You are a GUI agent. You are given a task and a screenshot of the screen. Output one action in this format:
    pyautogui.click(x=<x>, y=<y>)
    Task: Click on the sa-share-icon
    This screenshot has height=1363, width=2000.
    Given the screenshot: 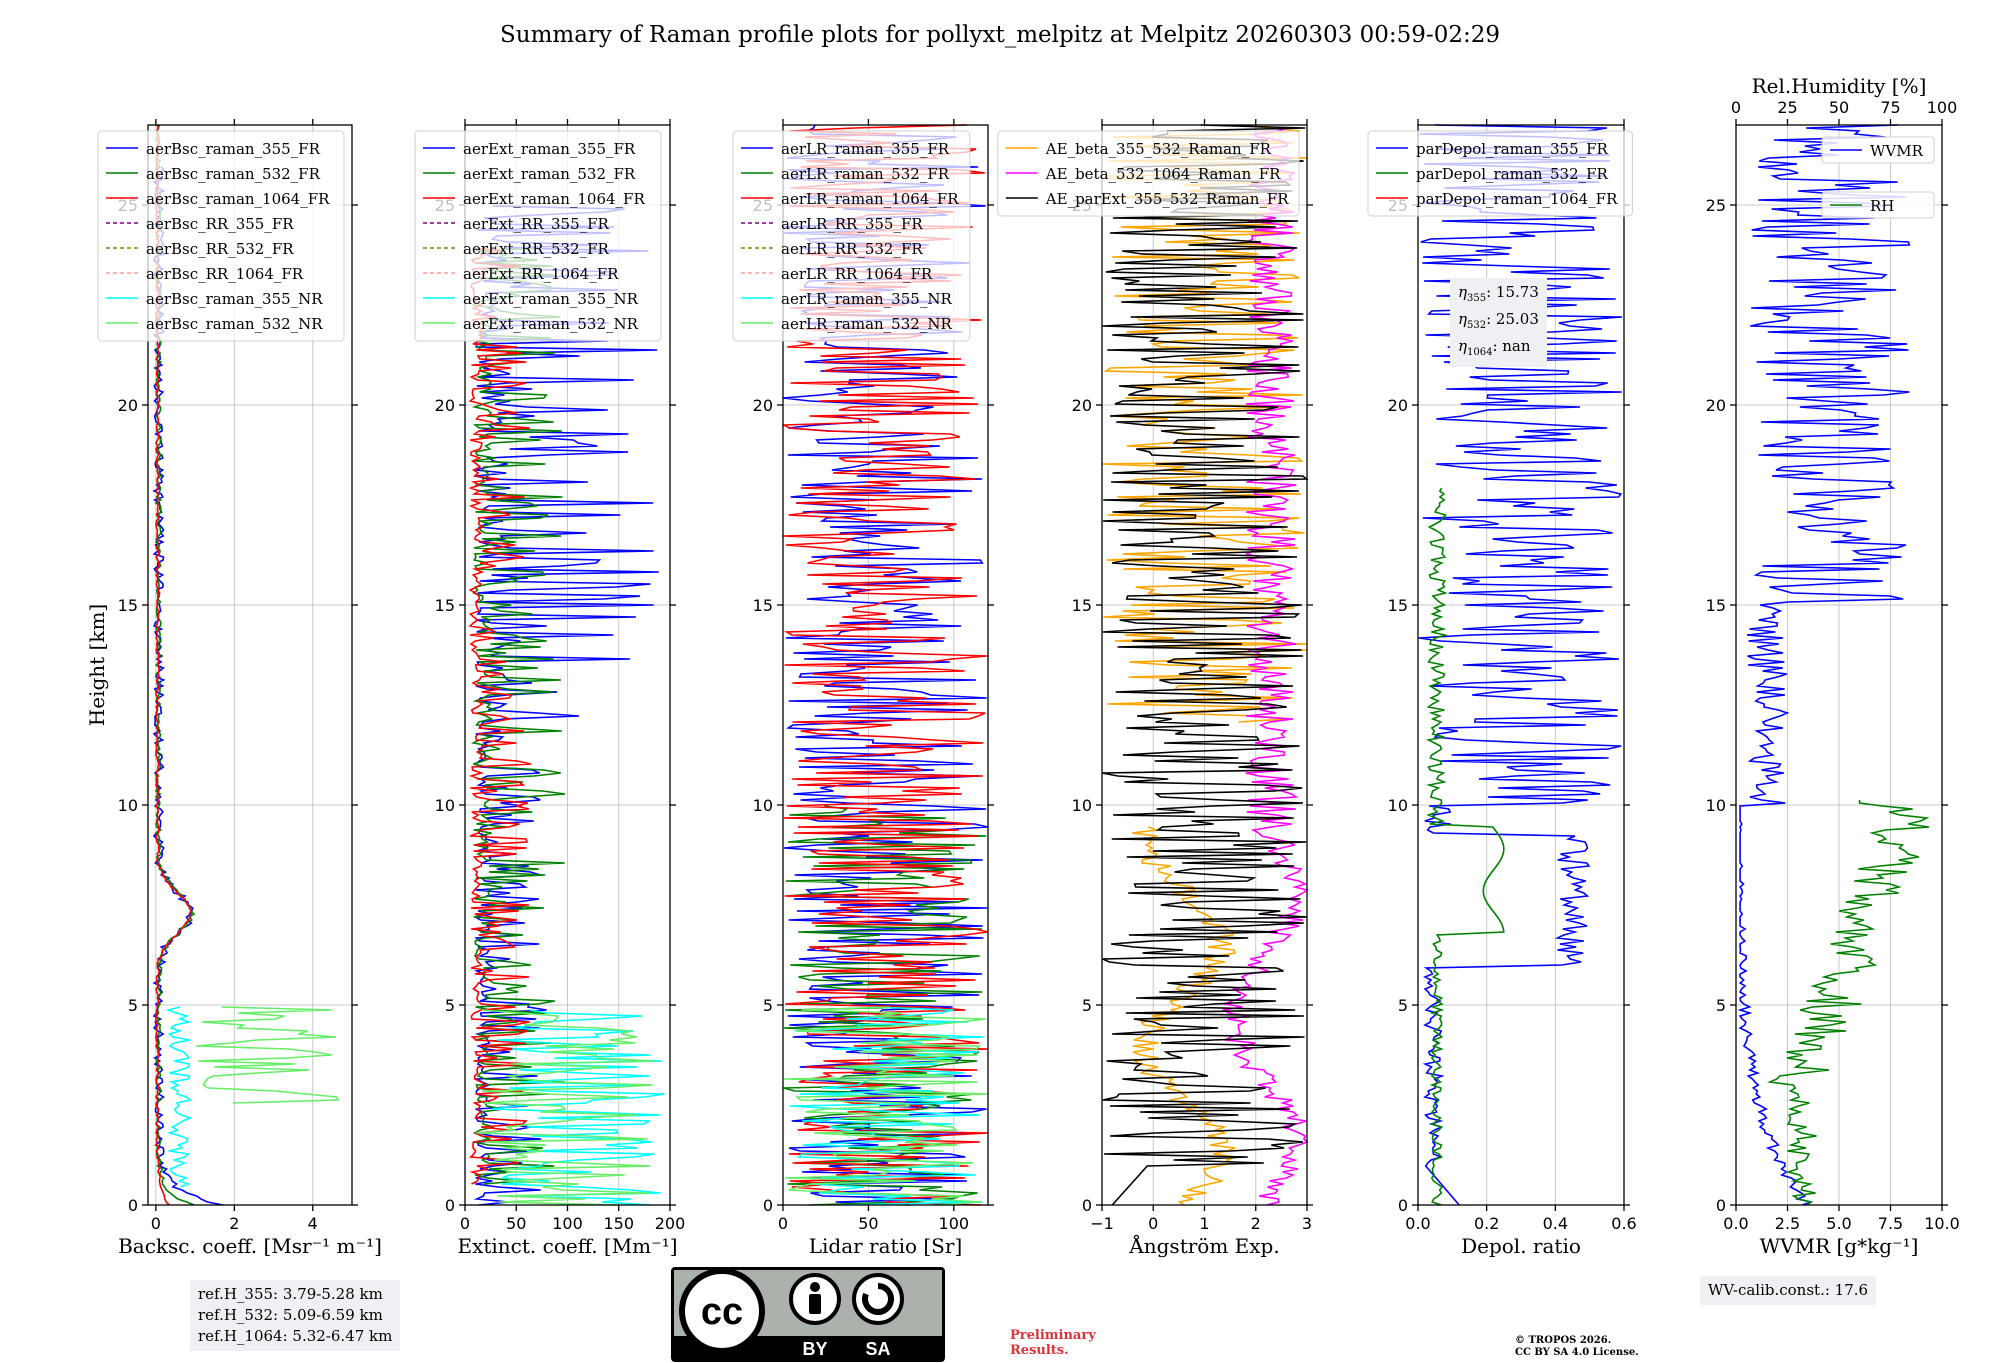 What is the action you would take?
    pyautogui.click(x=878, y=1299)
    